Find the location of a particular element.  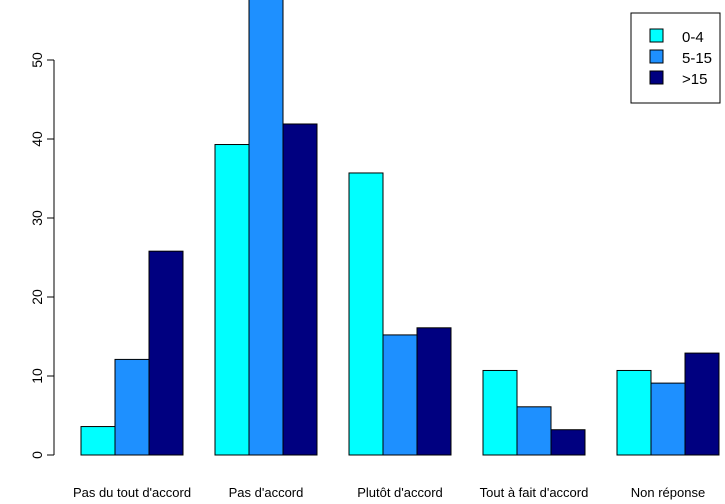

legend: 0-4 5-15 >15 is located at coordinates (675, 58).